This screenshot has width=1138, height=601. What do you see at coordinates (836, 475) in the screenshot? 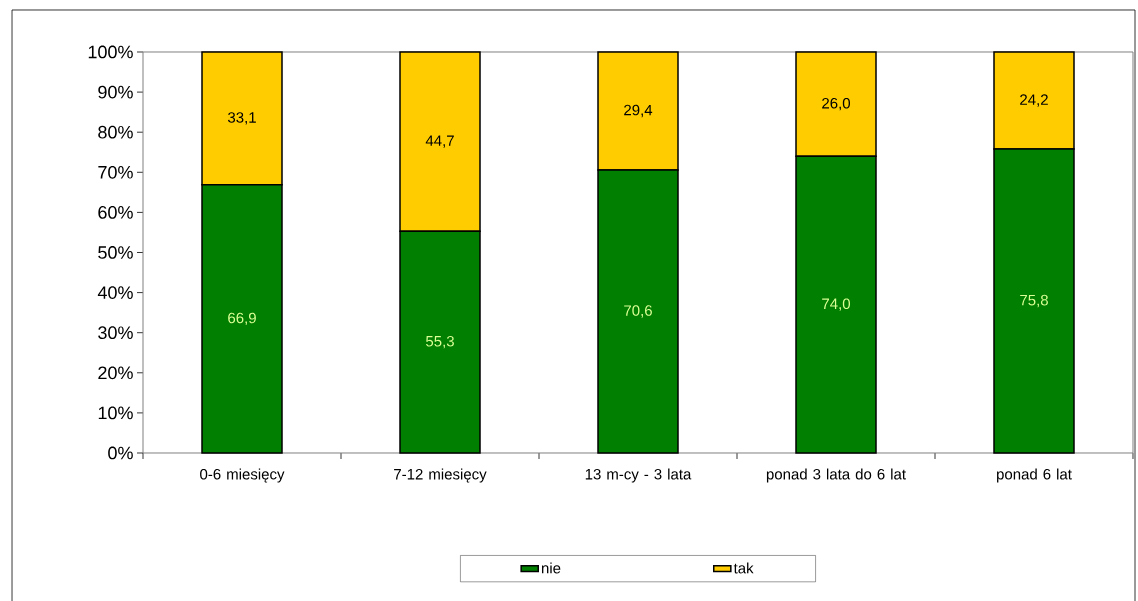
I see `x-tick-label: ponad 3 lata do 6 lat` at bounding box center [836, 475].